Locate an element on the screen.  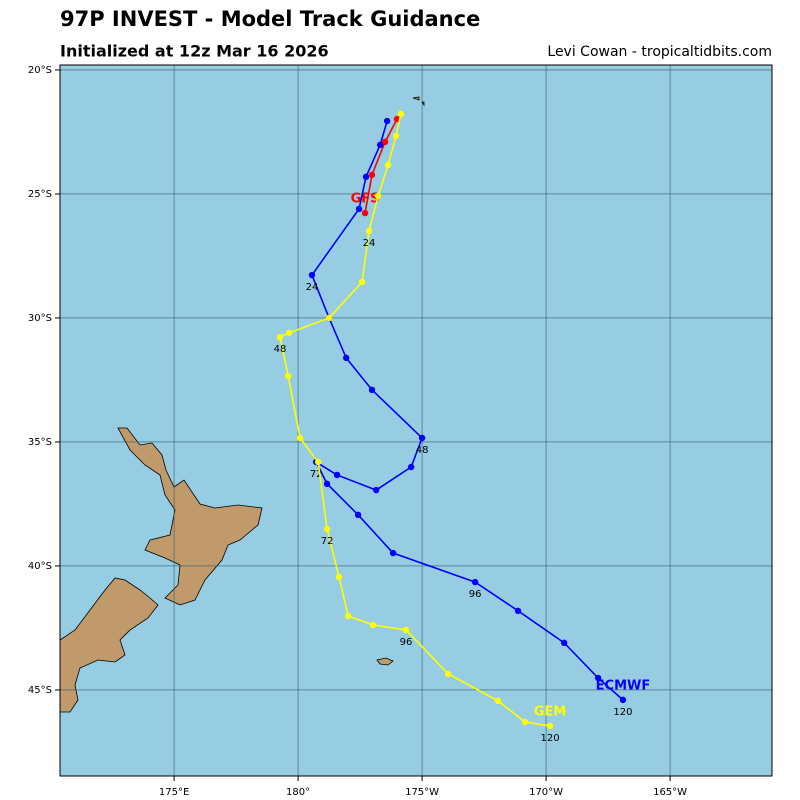
x-tick-label: 175°E is located at coordinates (174, 792).